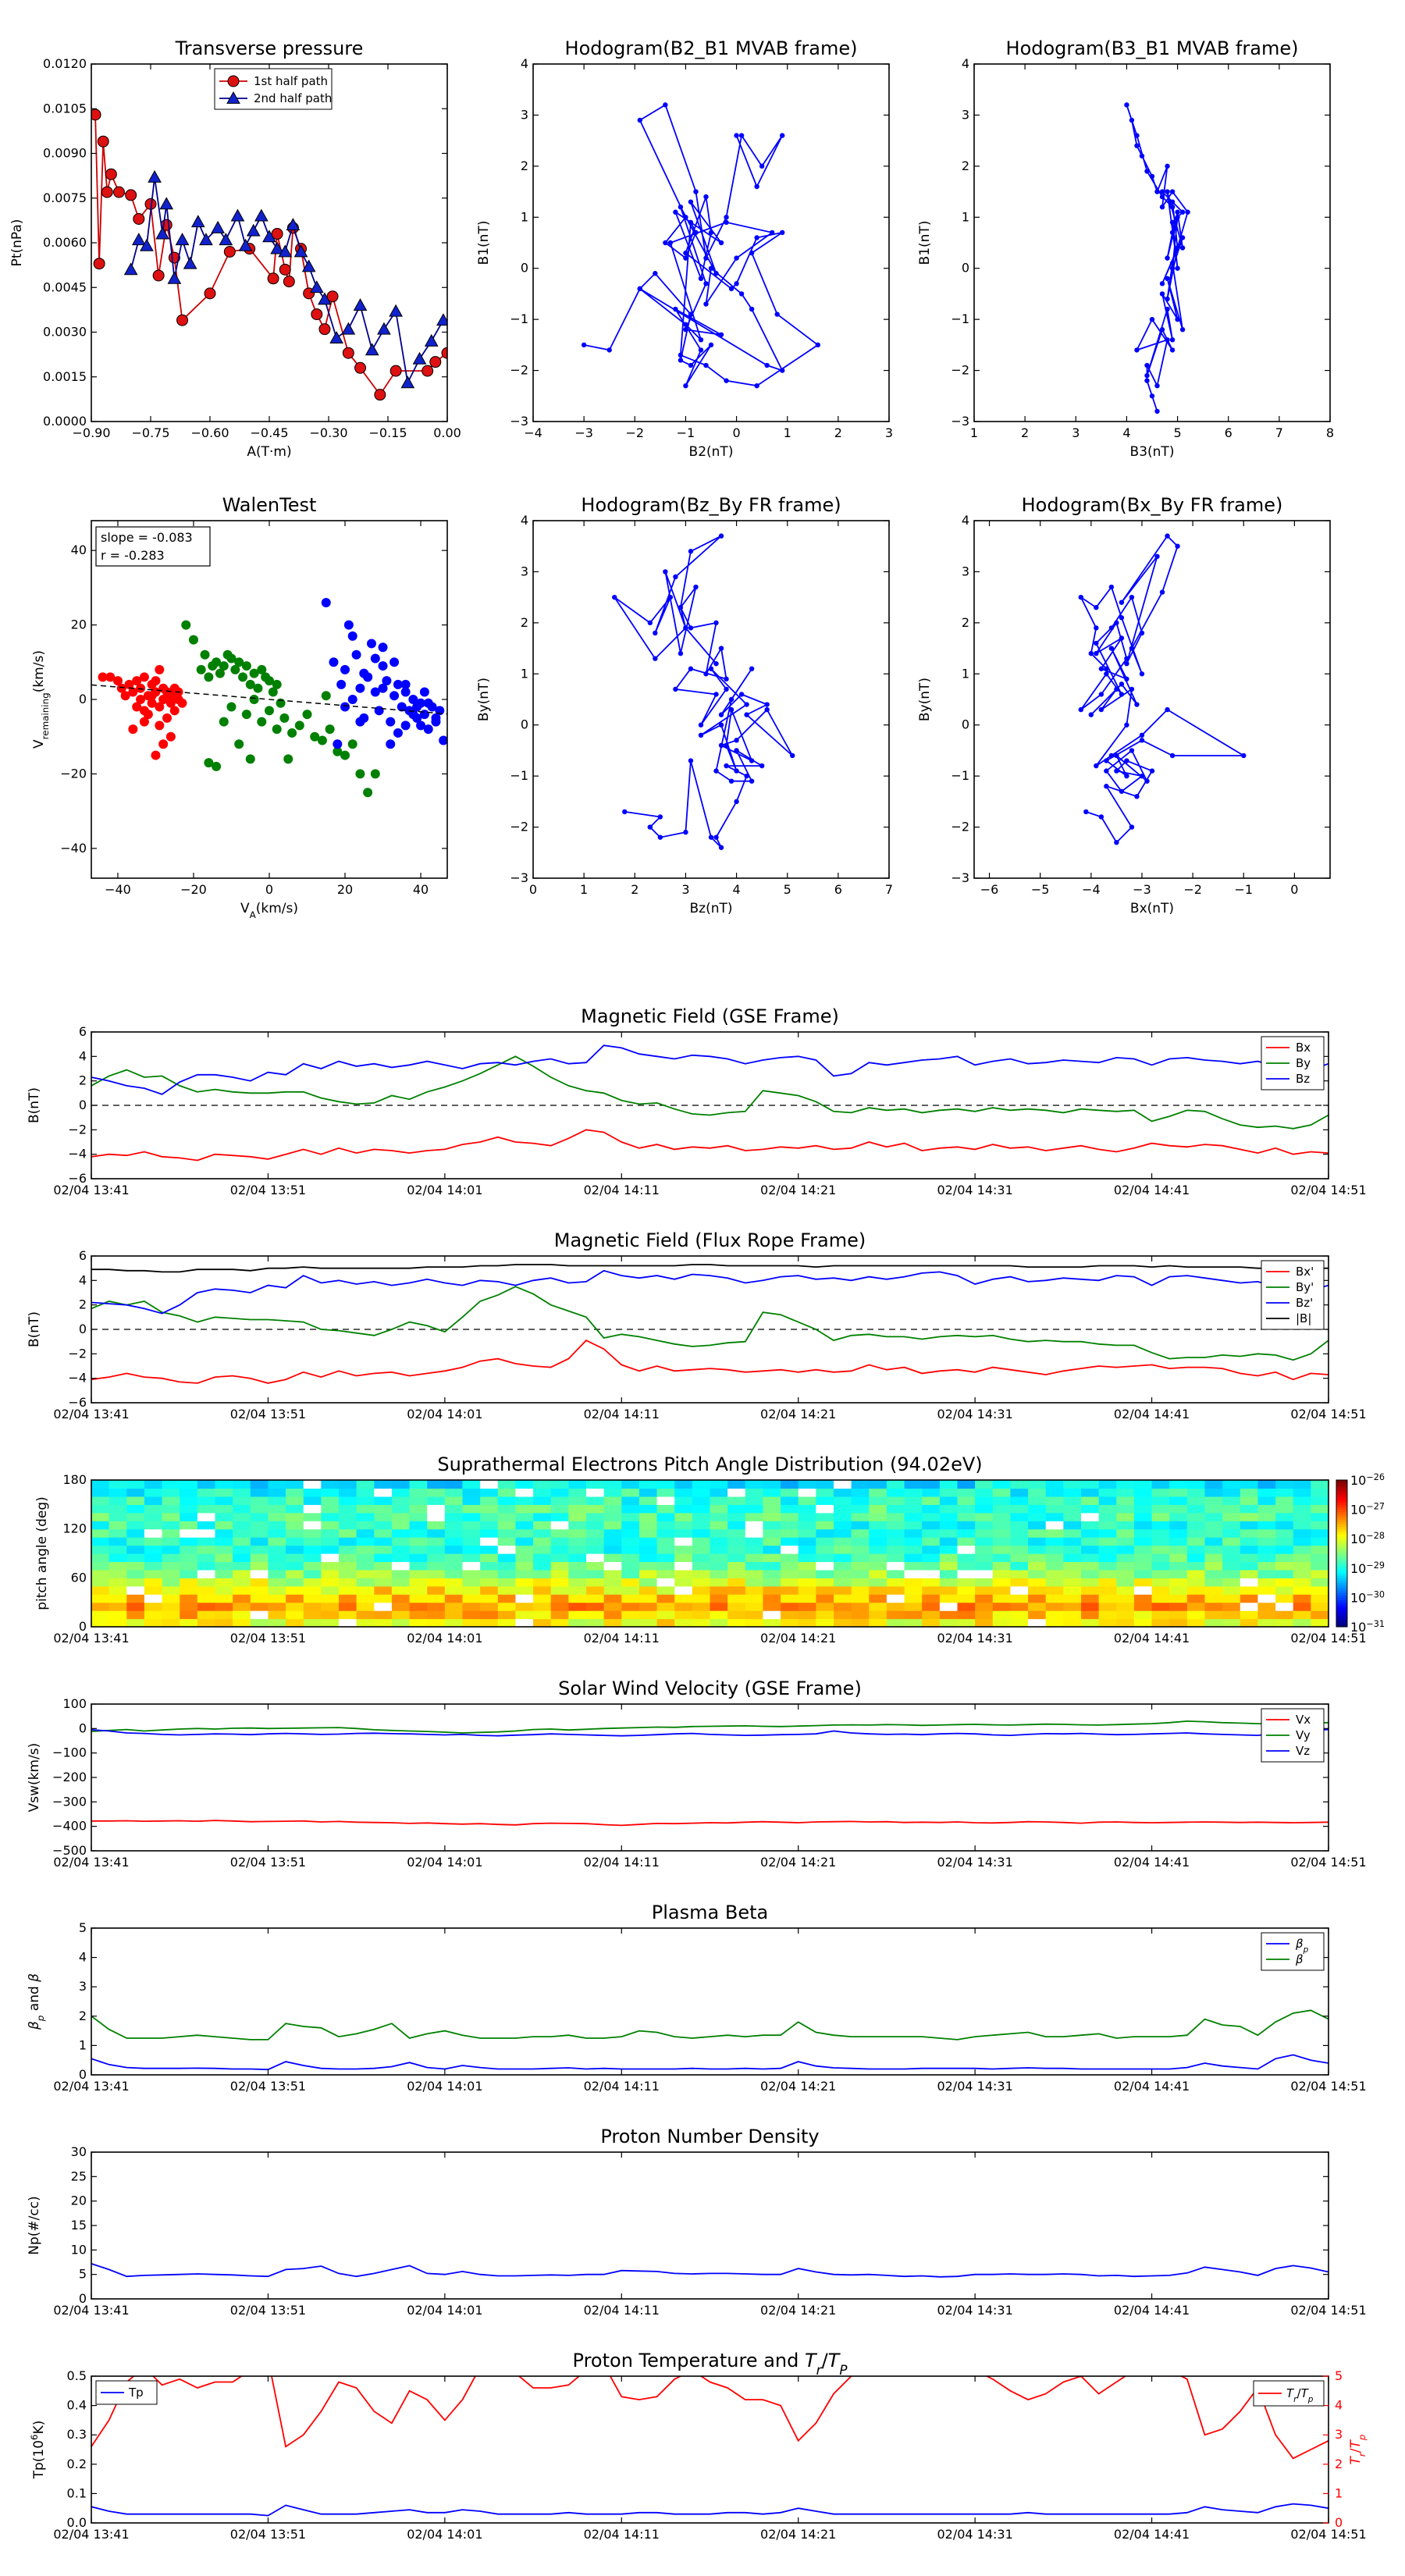 The width and height of the screenshot is (1405, 2576). Describe the element at coordinates (91, 432) in the screenshot. I see `x-tick-label: −0.90` at that location.